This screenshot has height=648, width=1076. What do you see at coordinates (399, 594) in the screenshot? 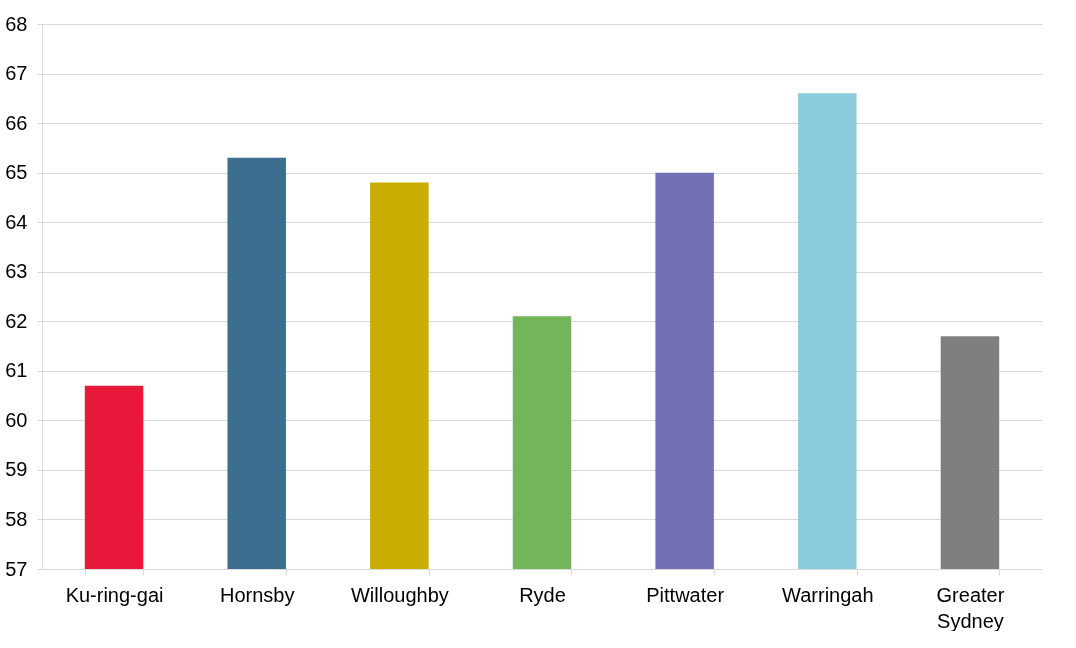
I see `x-tick-label: Willoughby` at bounding box center [399, 594].